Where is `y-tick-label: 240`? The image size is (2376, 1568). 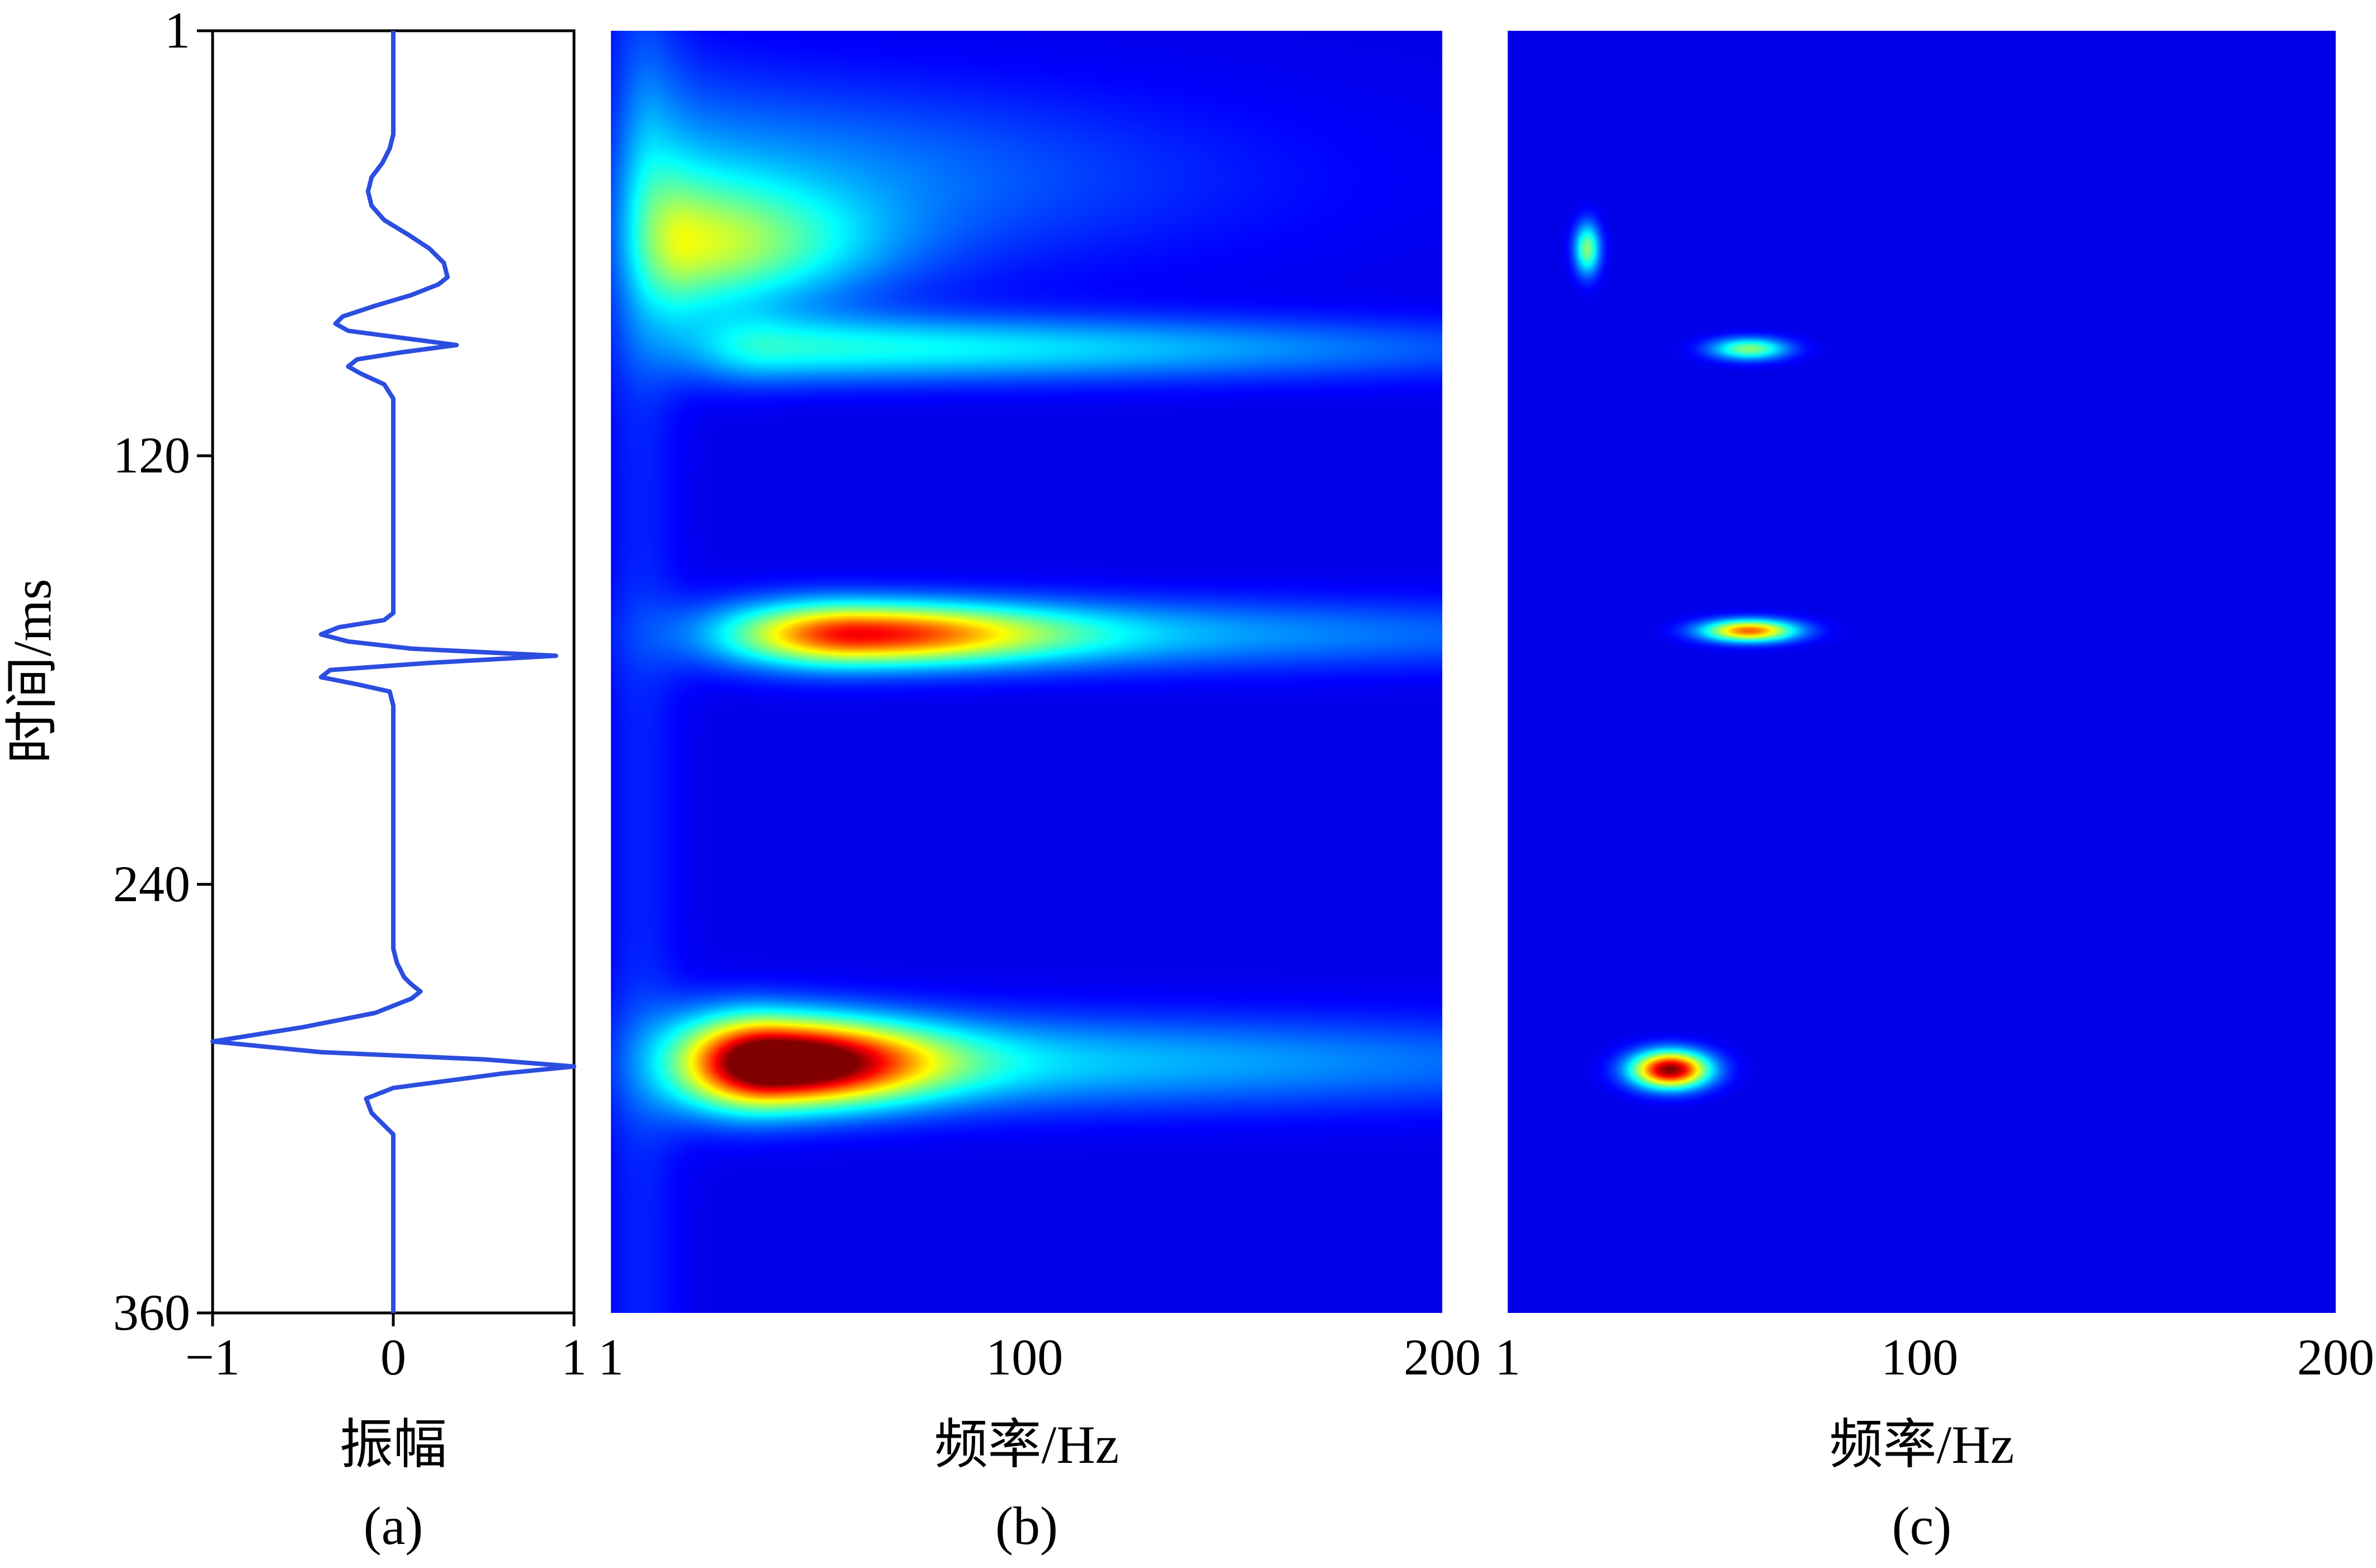 y-tick-label: 240 is located at coordinates (151, 883).